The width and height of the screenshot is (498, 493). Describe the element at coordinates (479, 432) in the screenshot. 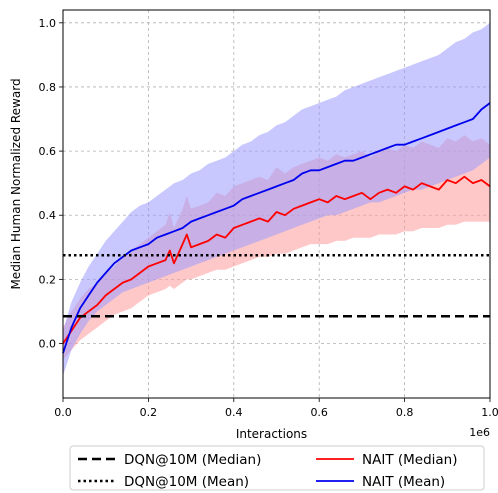

I see `x-axis-offset-label: 1e6` at that location.